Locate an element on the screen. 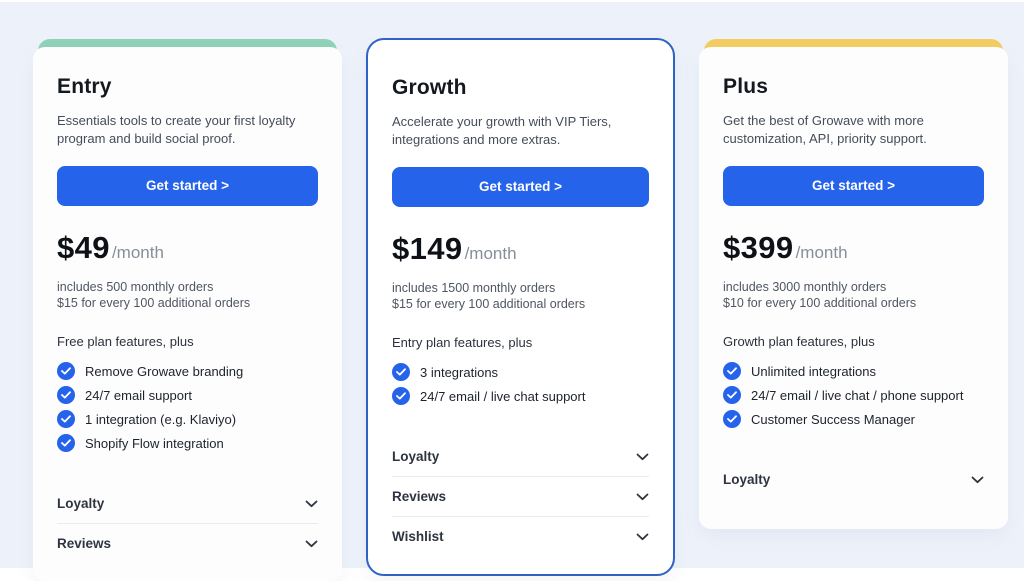  plan-price: $399 /month is located at coordinates (853, 248).